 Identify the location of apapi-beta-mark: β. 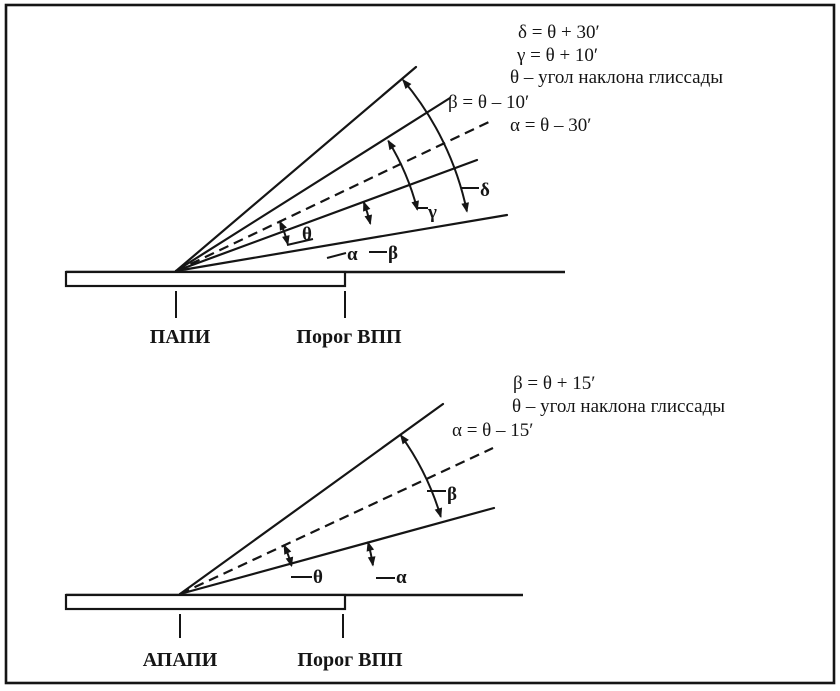
(452, 494).